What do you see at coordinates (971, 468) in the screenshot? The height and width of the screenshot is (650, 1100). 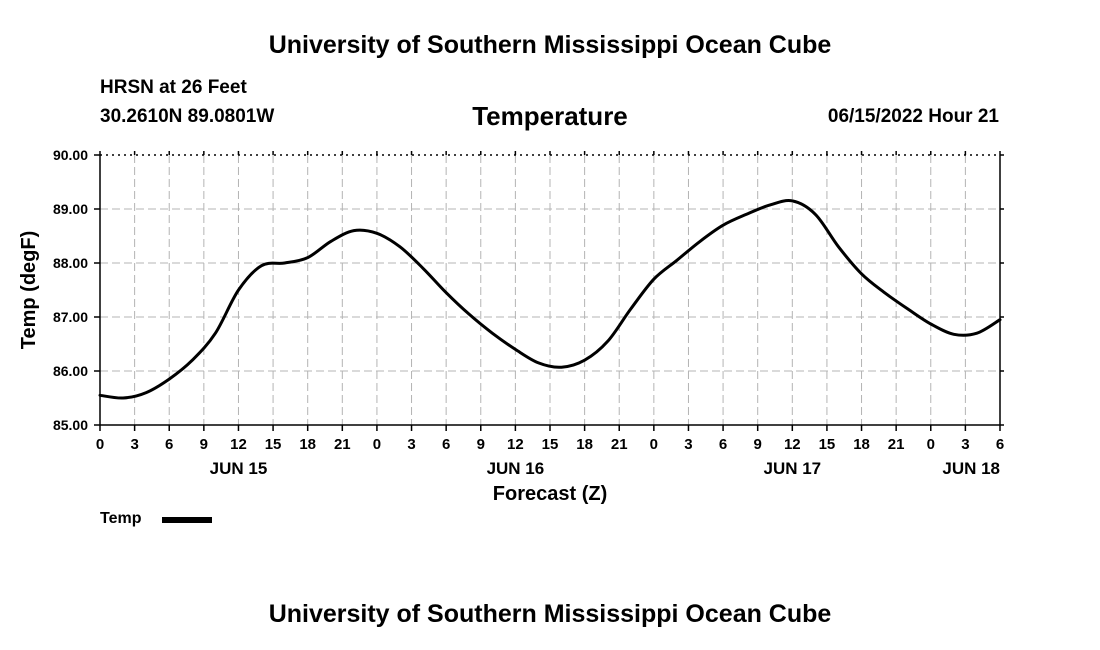 I see `day-label: JUN 18` at bounding box center [971, 468].